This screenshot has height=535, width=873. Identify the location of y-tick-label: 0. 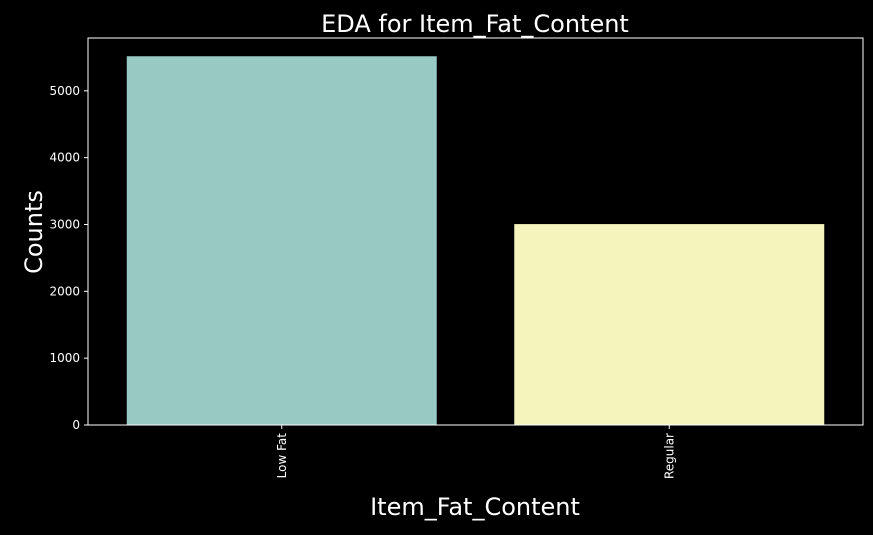
(76, 425).